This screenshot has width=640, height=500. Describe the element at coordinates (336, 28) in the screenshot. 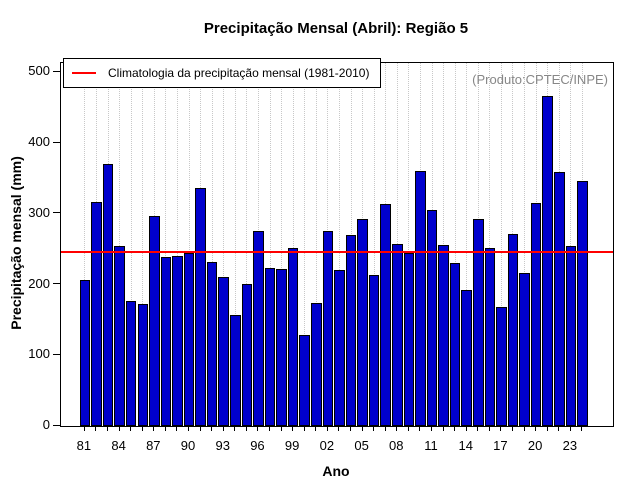

I see `chart-title: Precipitação Mensal (Abril): Região 5` at that location.